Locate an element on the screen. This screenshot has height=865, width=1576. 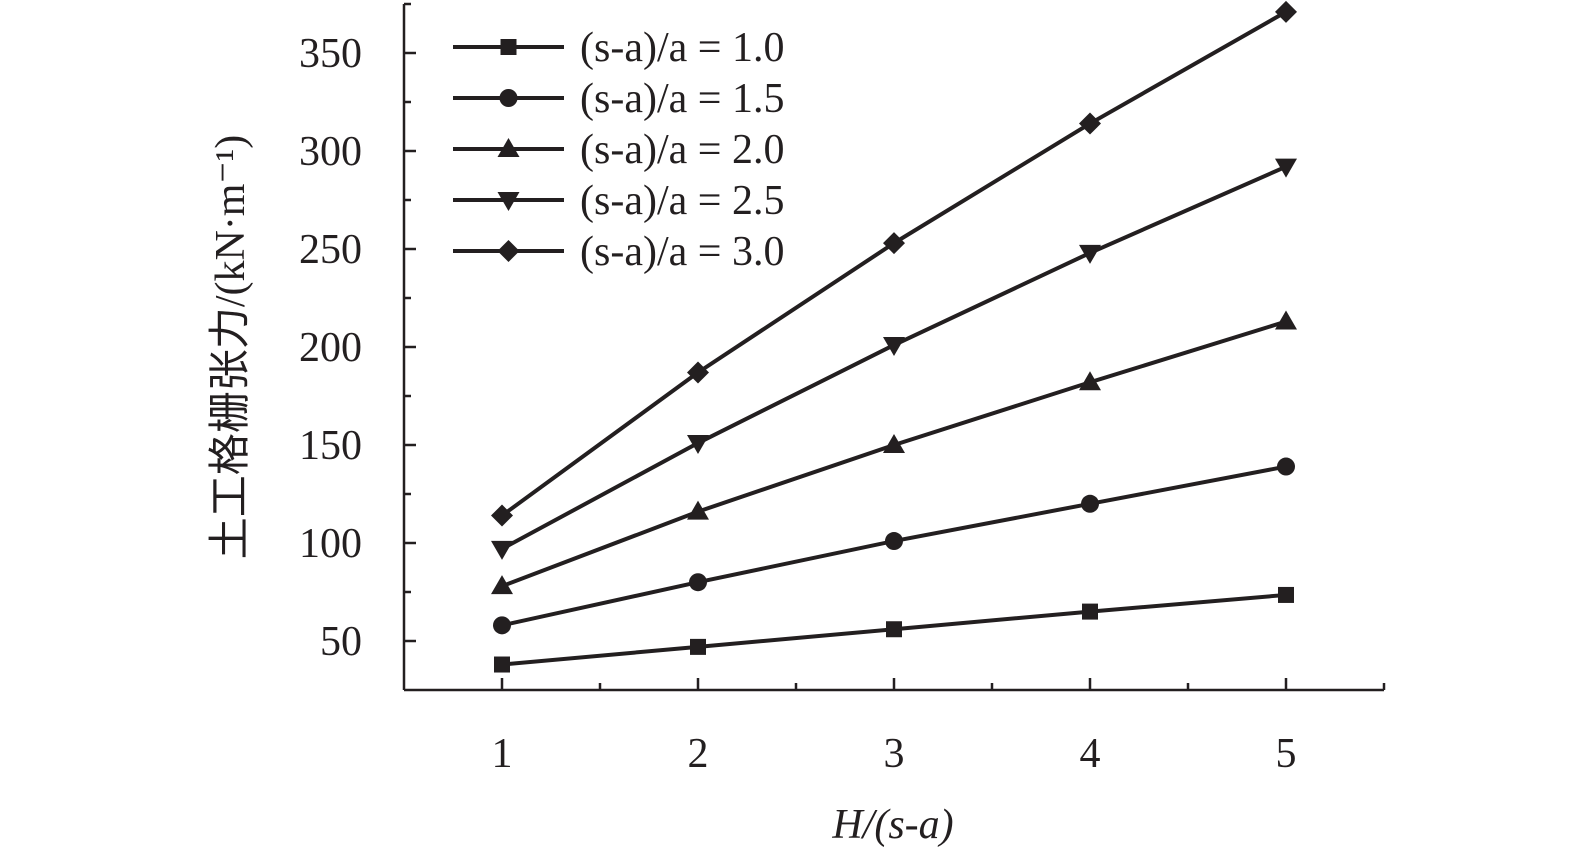
x-tick-label: 2 is located at coordinates (698, 754).